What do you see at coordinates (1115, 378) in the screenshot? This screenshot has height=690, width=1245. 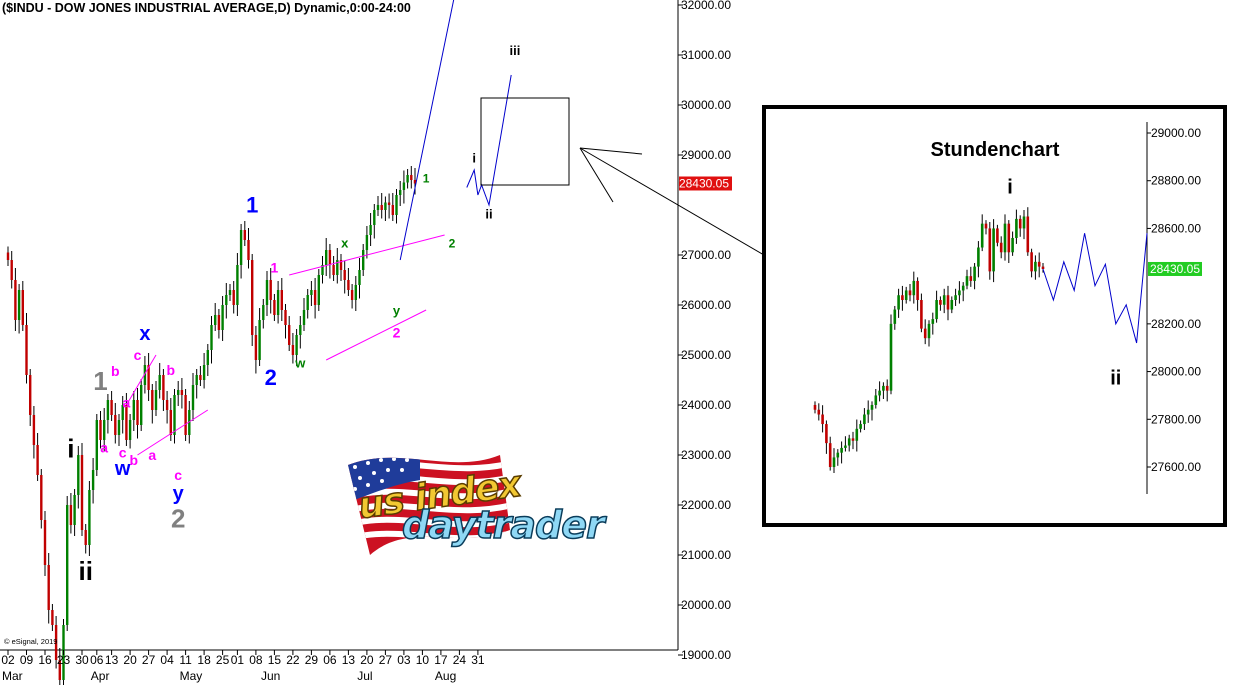 I see `inset-wave-label: ii` at bounding box center [1115, 378].